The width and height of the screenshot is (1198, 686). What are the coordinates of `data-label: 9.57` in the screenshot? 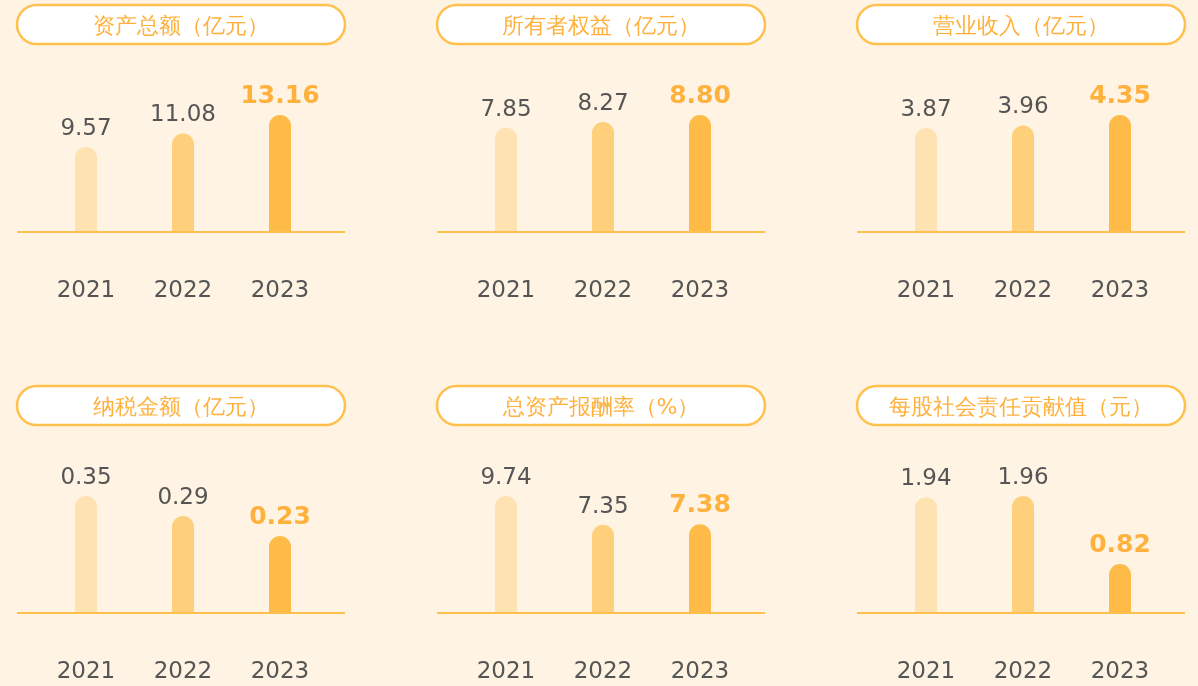 It's located at (86, 126).